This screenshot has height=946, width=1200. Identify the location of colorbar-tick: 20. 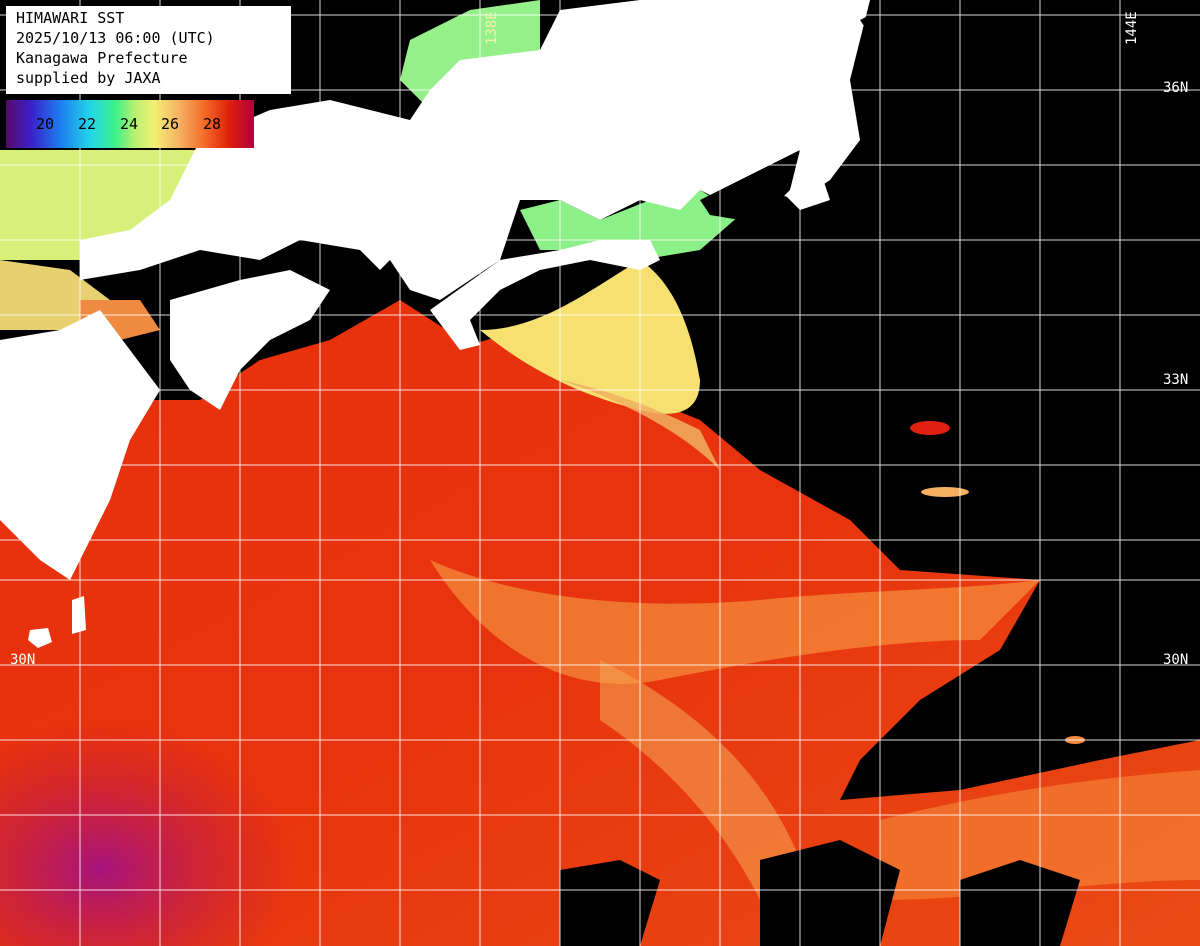
(45, 124).